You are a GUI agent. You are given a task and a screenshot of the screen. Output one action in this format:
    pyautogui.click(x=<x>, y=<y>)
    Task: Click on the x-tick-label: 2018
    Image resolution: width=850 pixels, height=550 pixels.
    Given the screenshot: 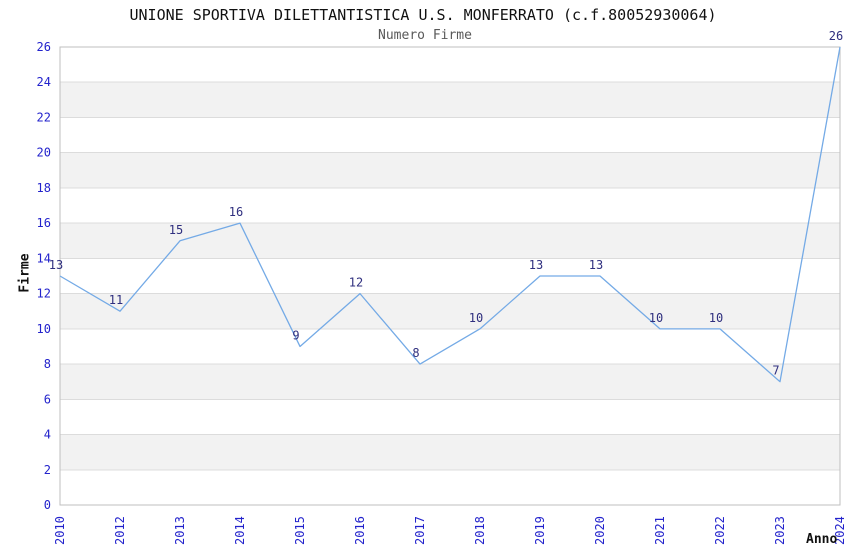 What is the action you would take?
    pyautogui.click(x=480, y=530)
    